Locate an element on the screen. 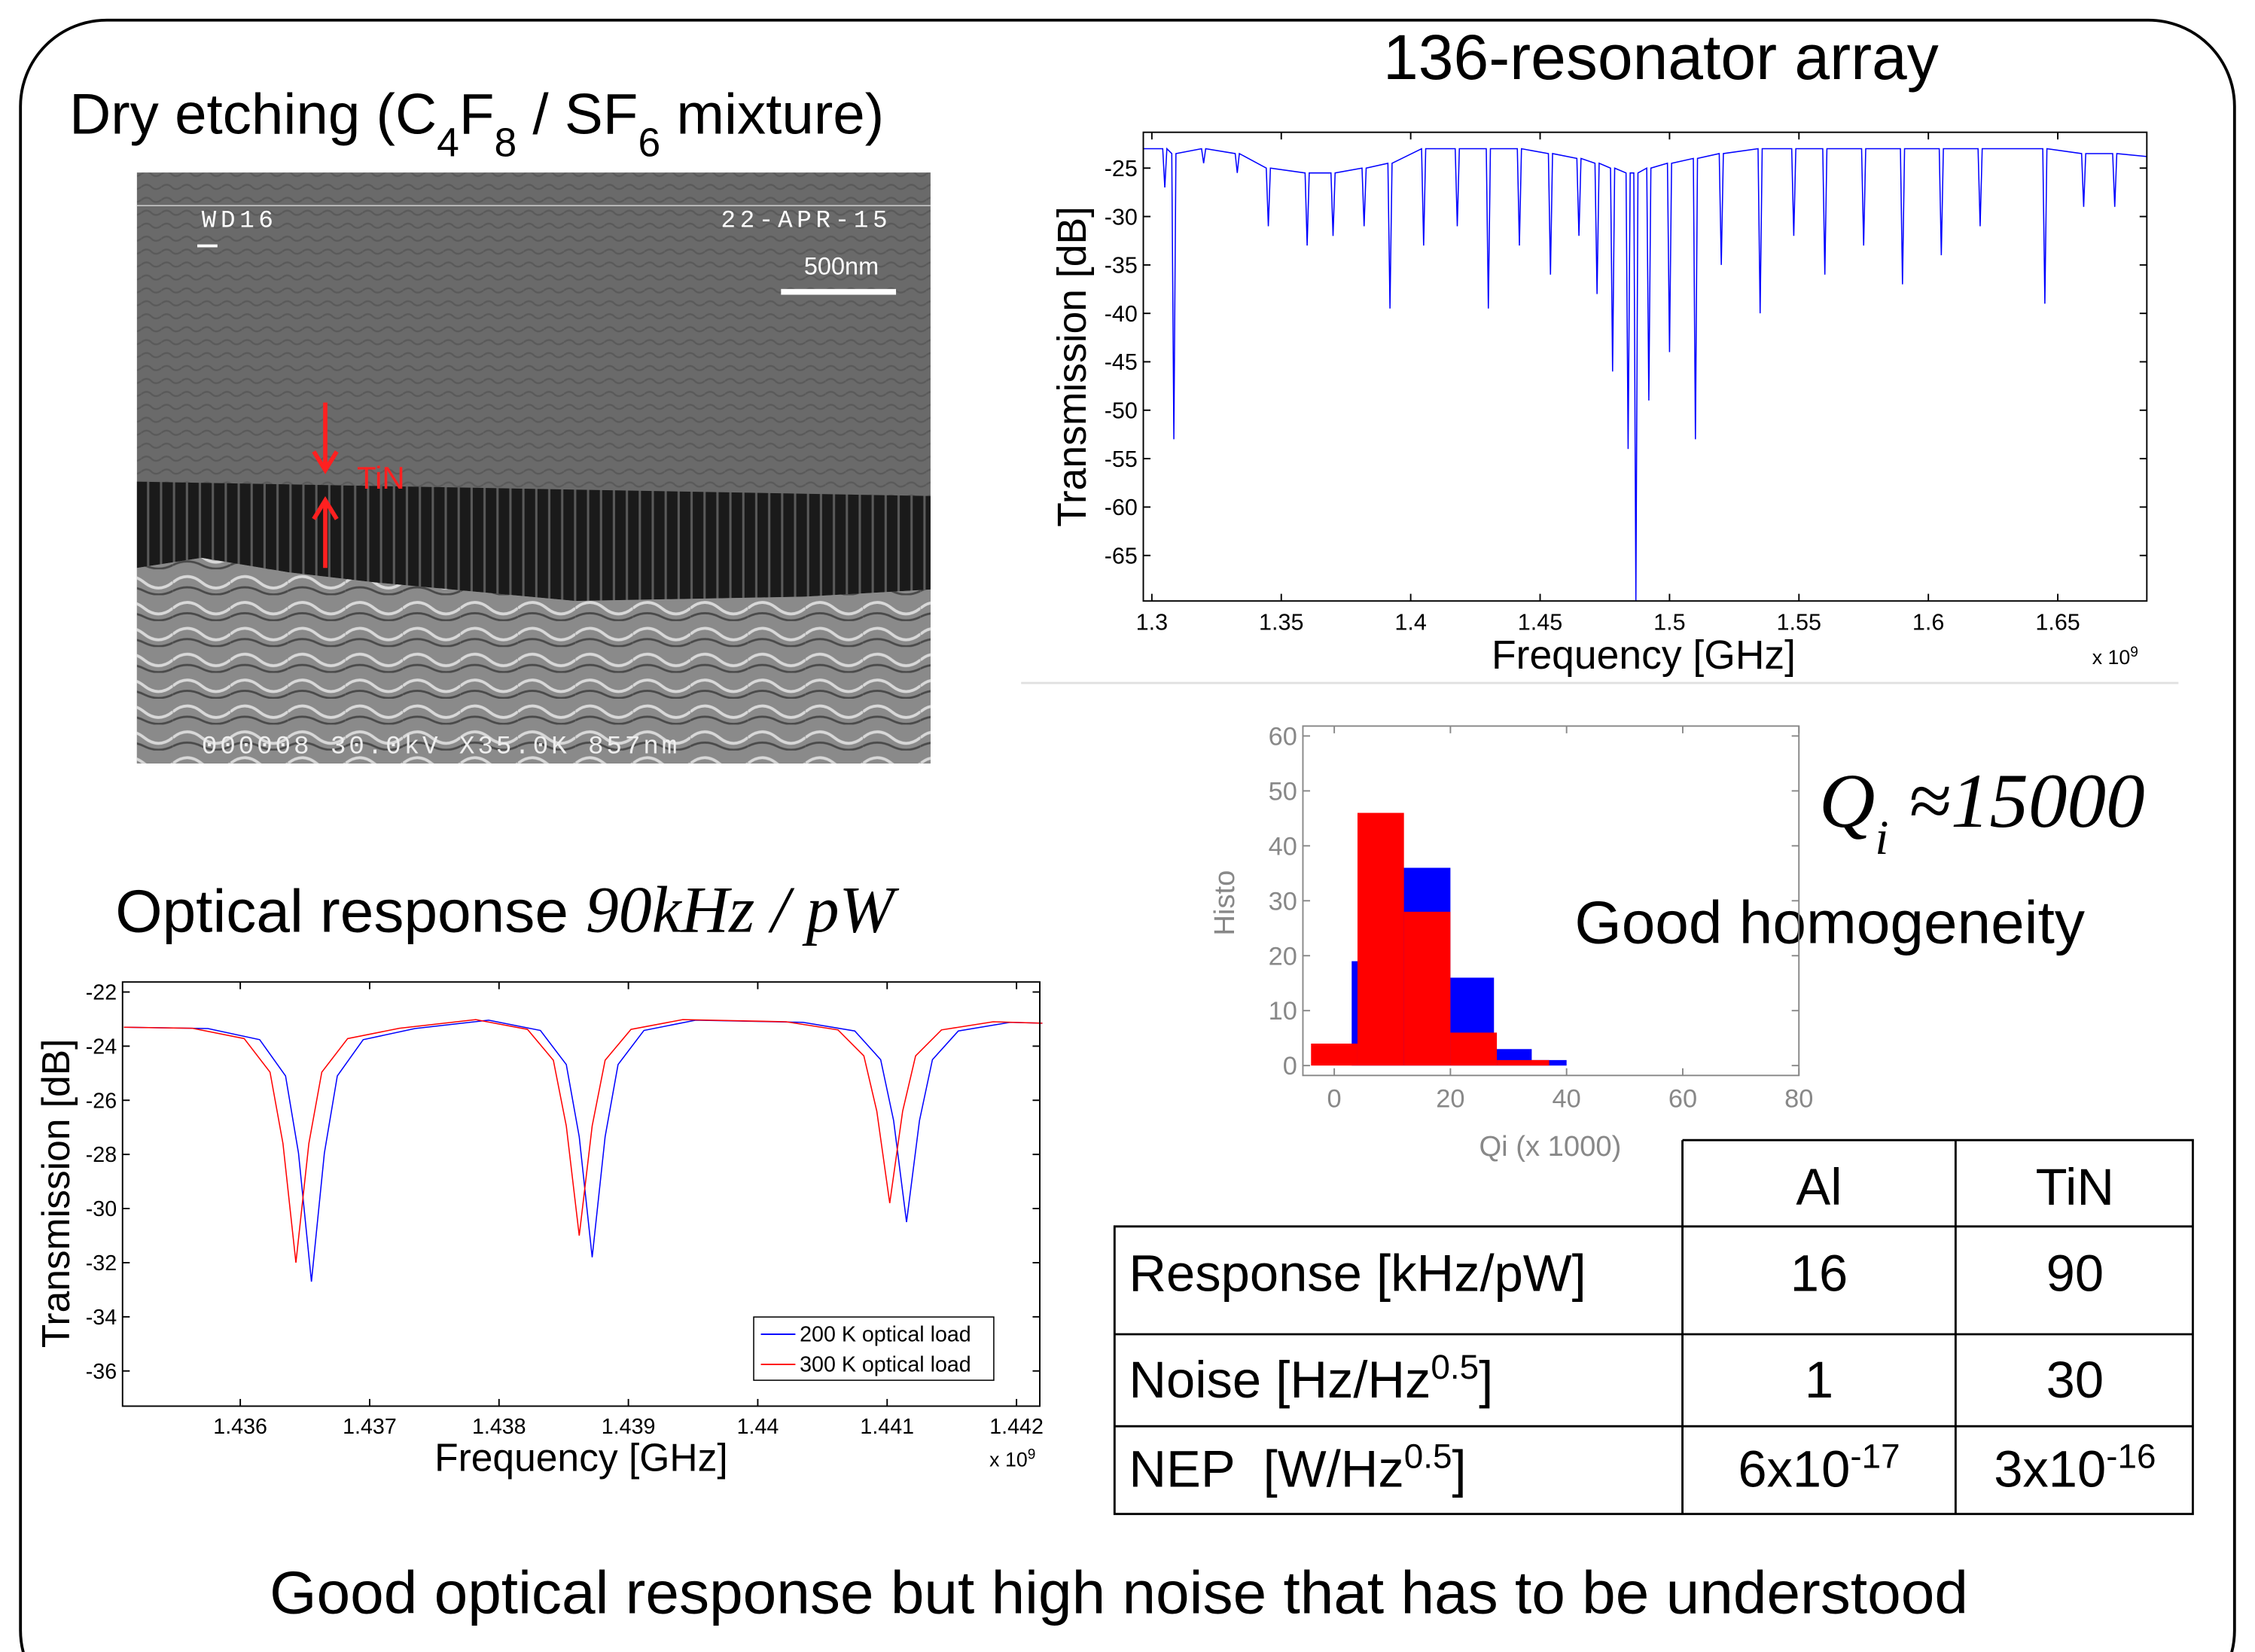 This screenshot has width=2255, height=1652. y-tick-label: -55 is located at coordinates (1121, 459).